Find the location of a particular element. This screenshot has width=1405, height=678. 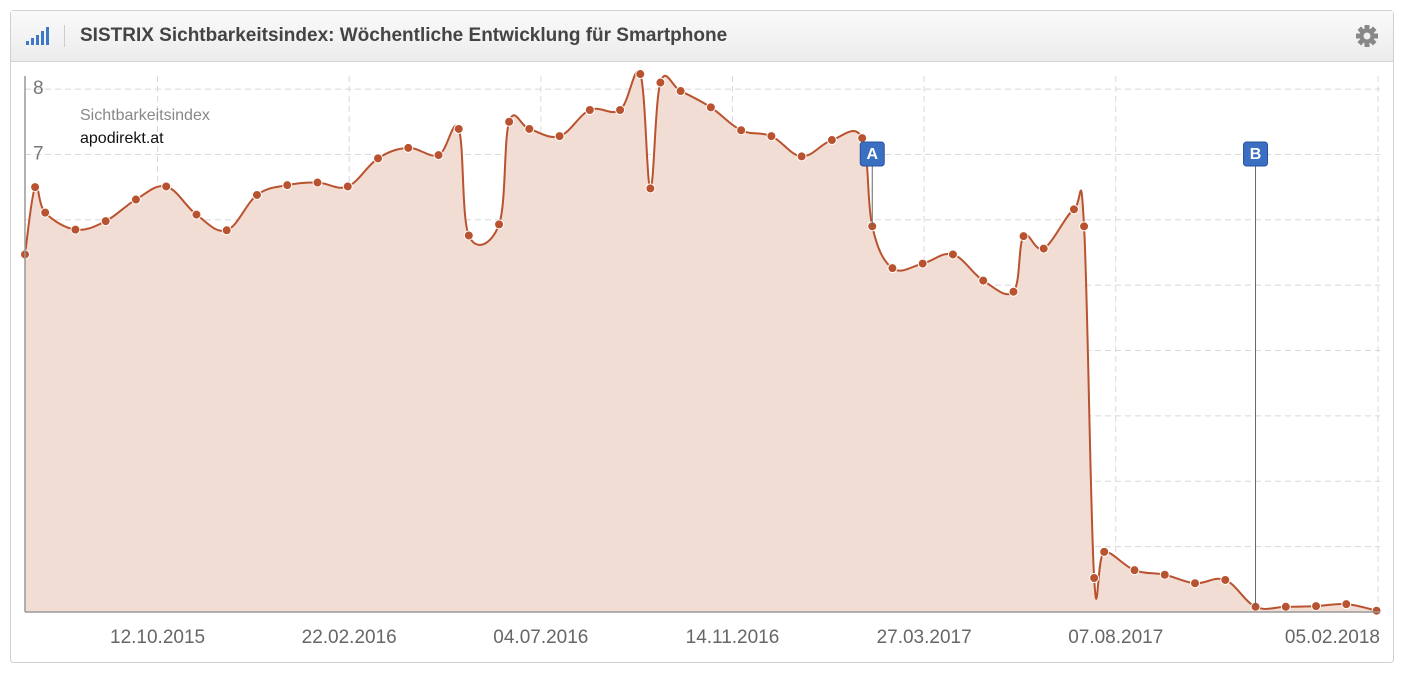

legend-title: Sichtbarkeitsindex is located at coordinates (145, 115).